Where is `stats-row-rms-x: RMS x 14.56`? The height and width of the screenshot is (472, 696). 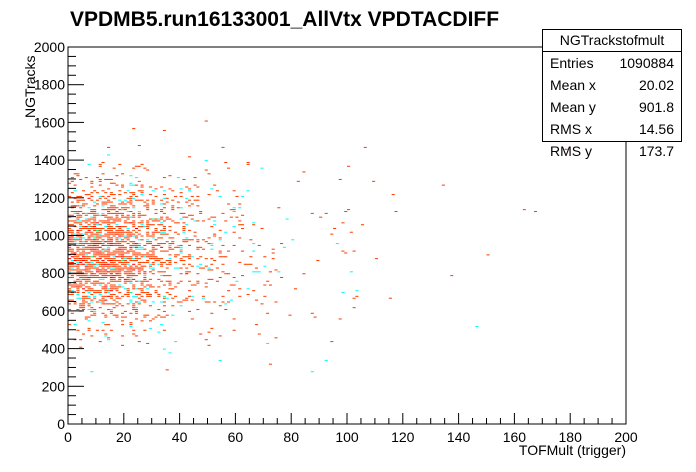
stats-row-rms-x: RMS x 14.56 is located at coordinates (612, 129).